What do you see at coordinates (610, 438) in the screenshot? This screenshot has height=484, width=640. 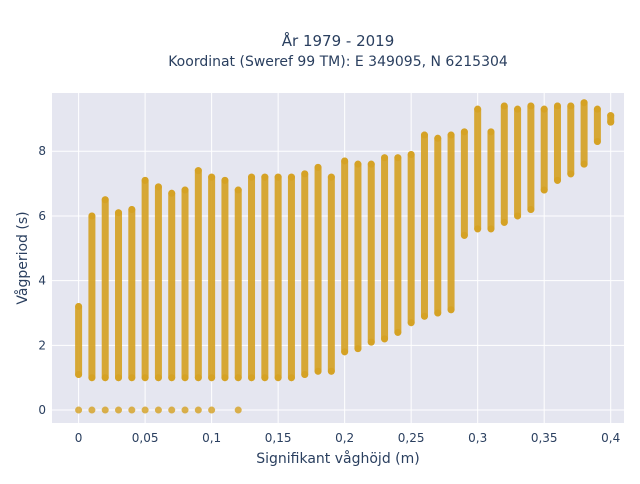 I see `x-tick-label: 0,4` at bounding box center [610, 438].